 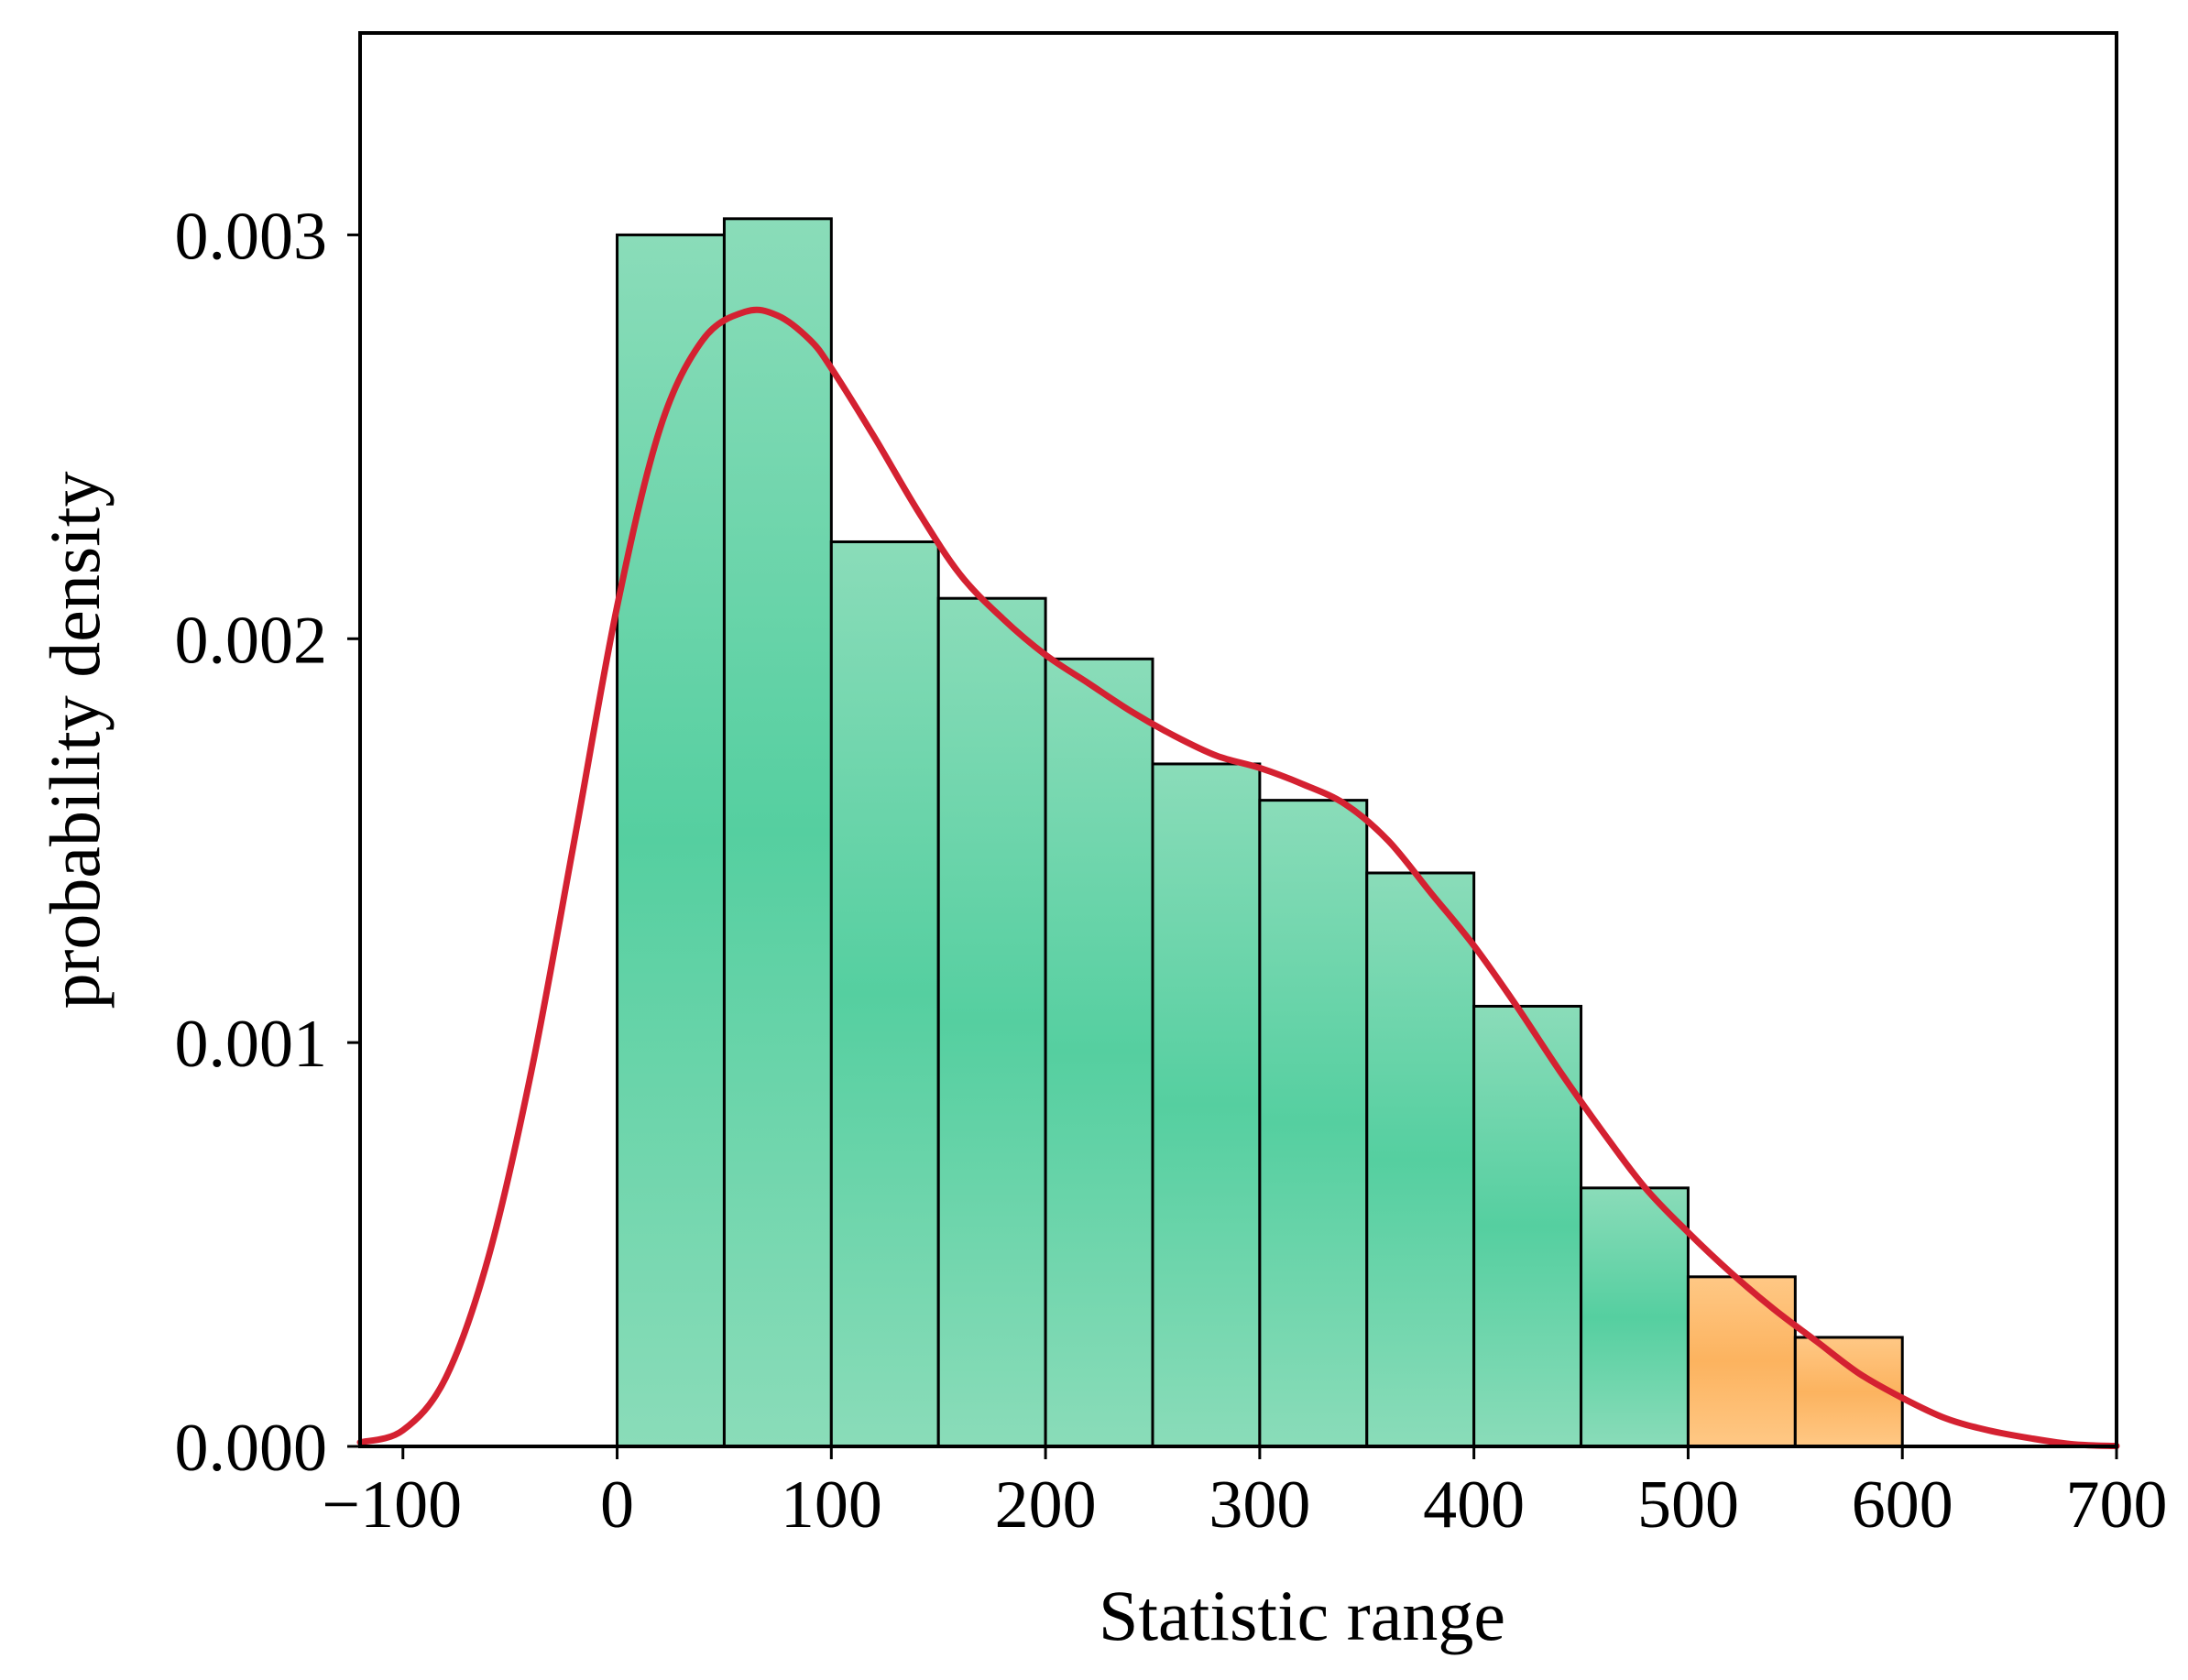 What do you see at coordinates (1302, 1615) in the screenshot?
I see `x-axis-title: Statistic range` at bounding box center [1302, 1615].